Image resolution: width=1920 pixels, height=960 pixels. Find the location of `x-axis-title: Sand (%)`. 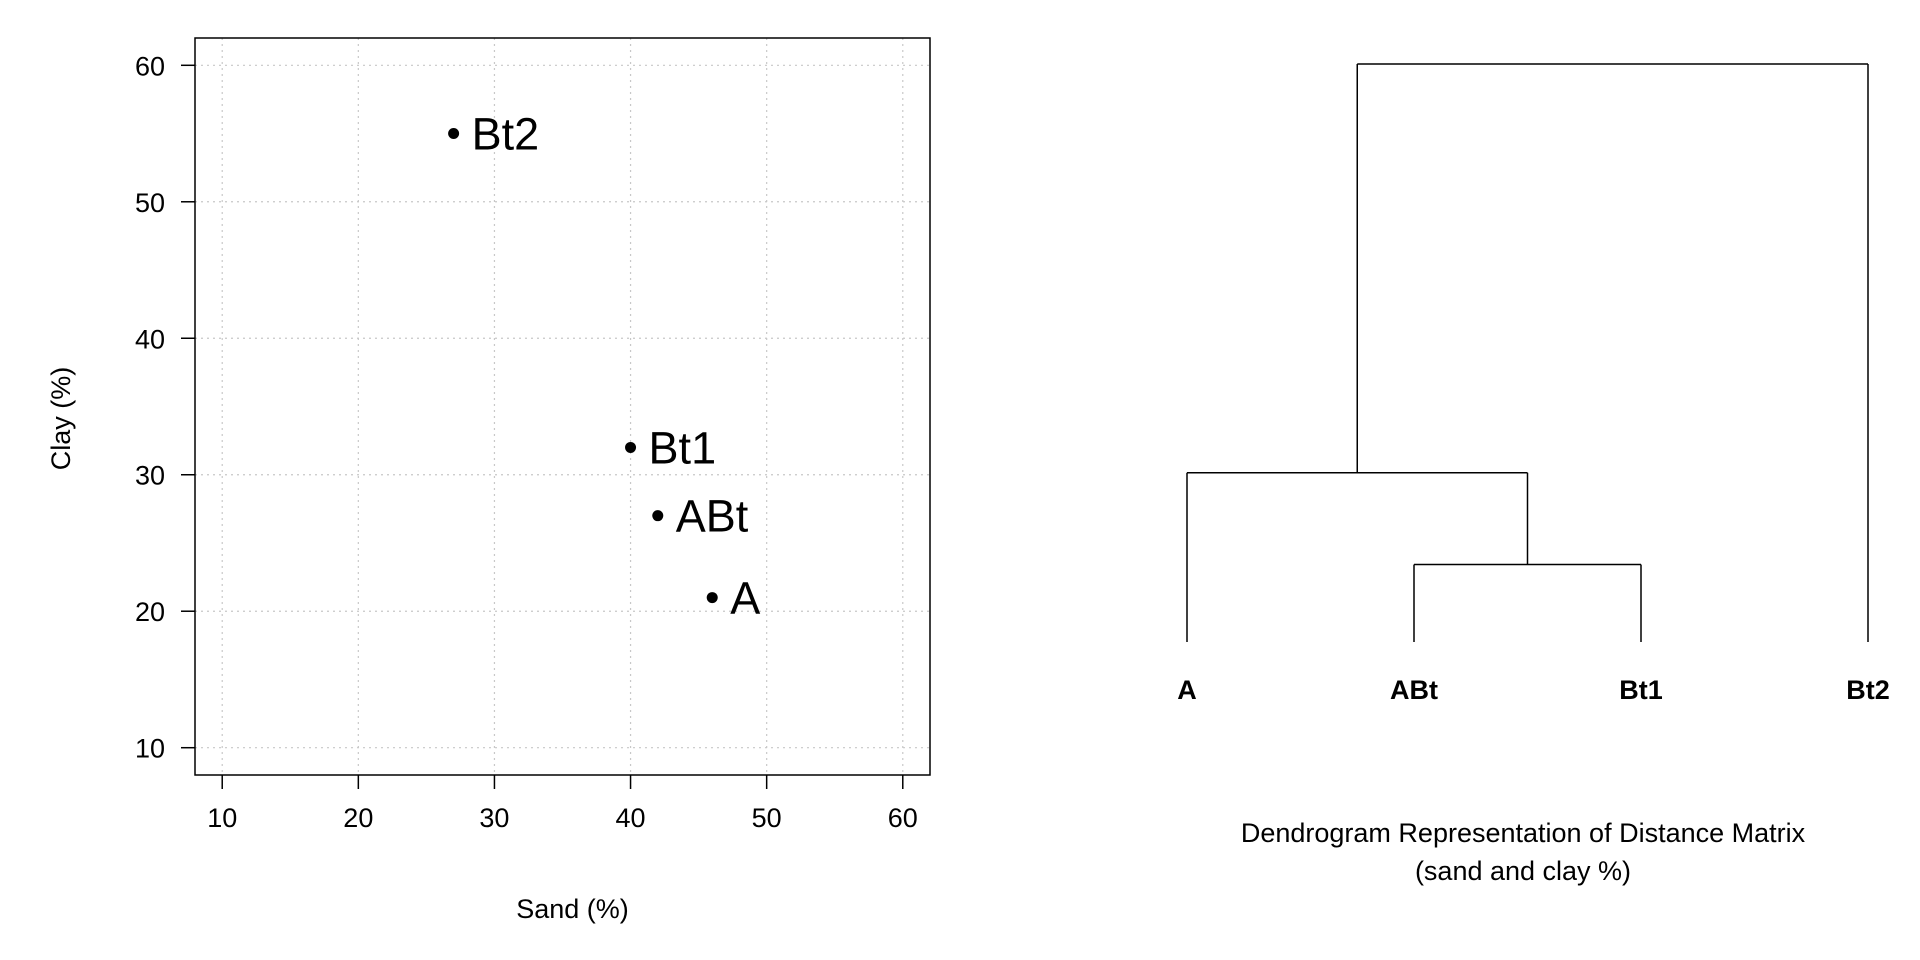

x-axis-title: Sand (%) is located at coordinates (572, 909).